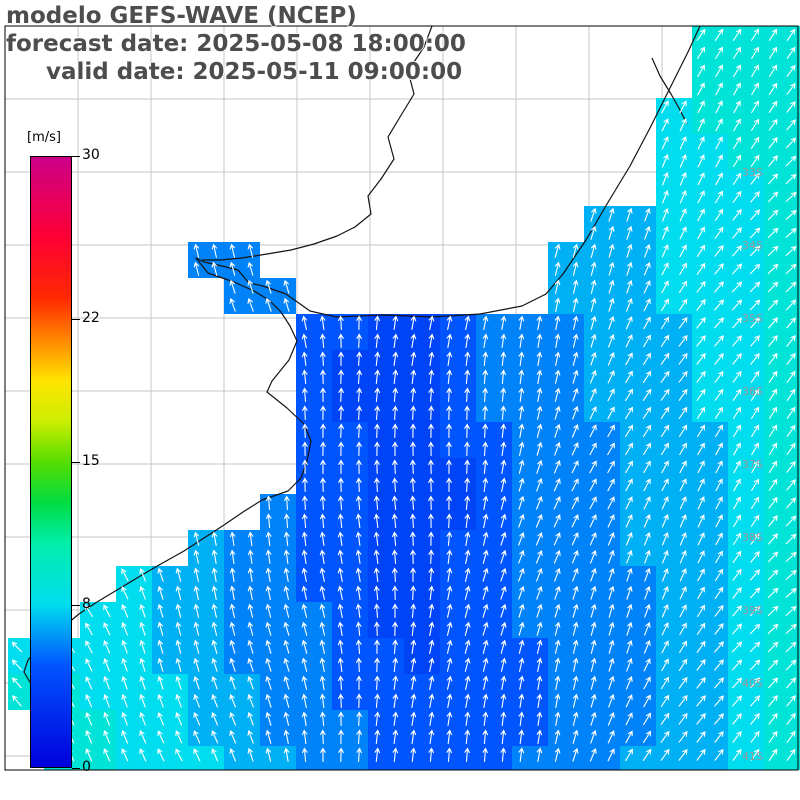 This screenshot has height=800, width=800. What do you see at coordinates (752, 610) in the screenshot?
I see `lat-label: 39S` at bounding box center [752, 610].